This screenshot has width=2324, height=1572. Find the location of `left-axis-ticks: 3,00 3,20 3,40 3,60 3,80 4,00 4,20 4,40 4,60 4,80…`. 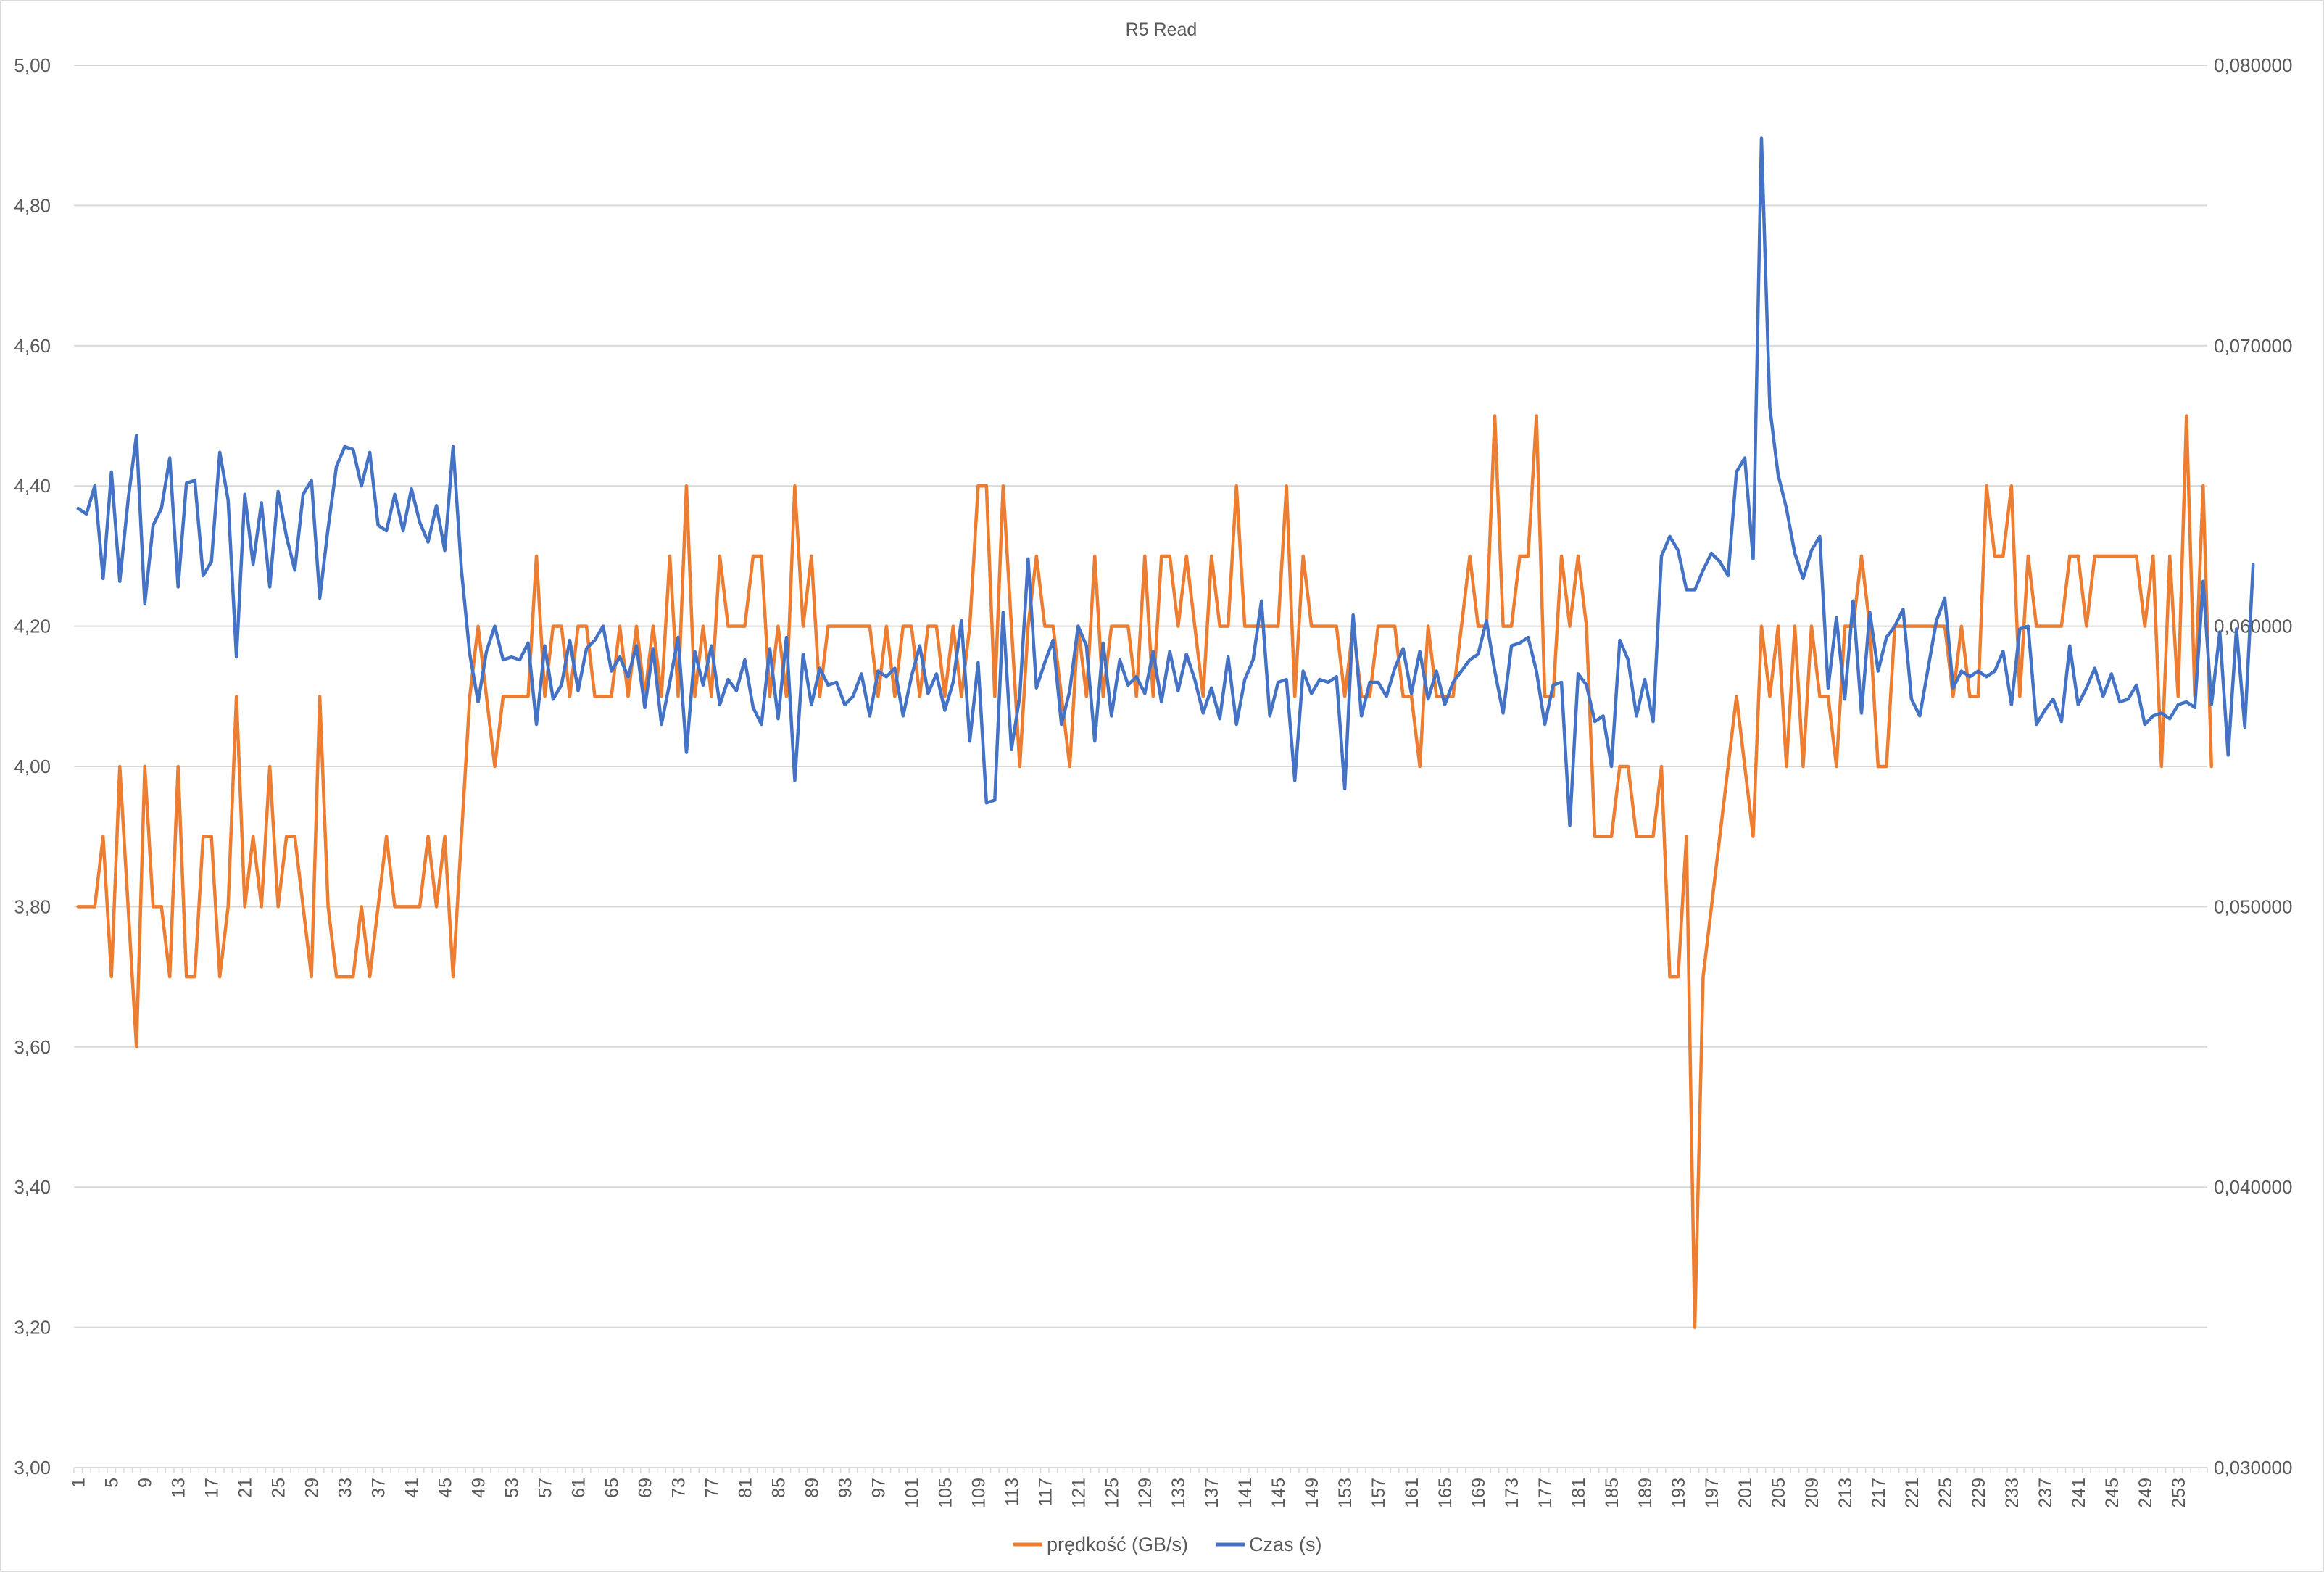

left-axis-ticks: 3,00 3,20 3,40 3,60 3,80 4,00 4,20 4,40 4,60 4,80… is located at coordinates (32, 766).